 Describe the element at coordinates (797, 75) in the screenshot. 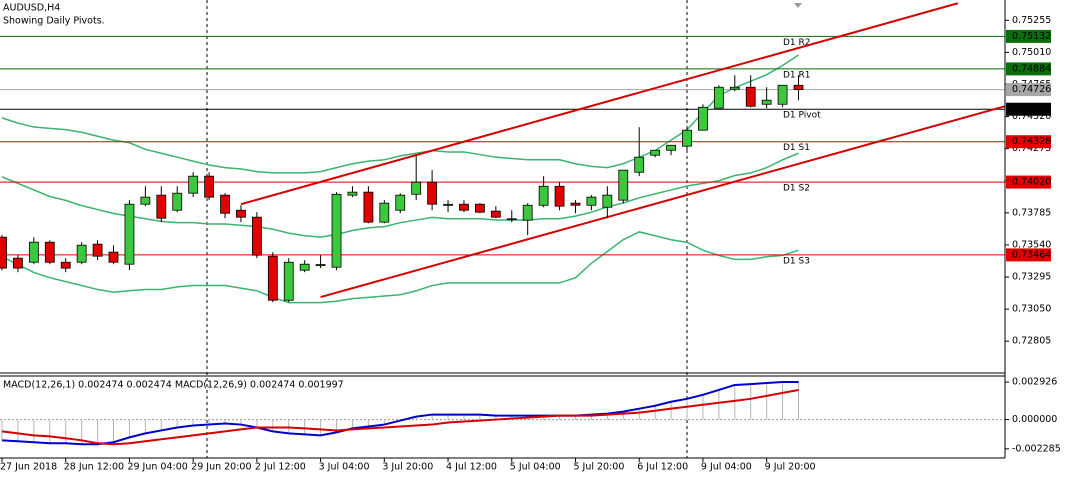

I see `level-label: D1 R1` at that location.